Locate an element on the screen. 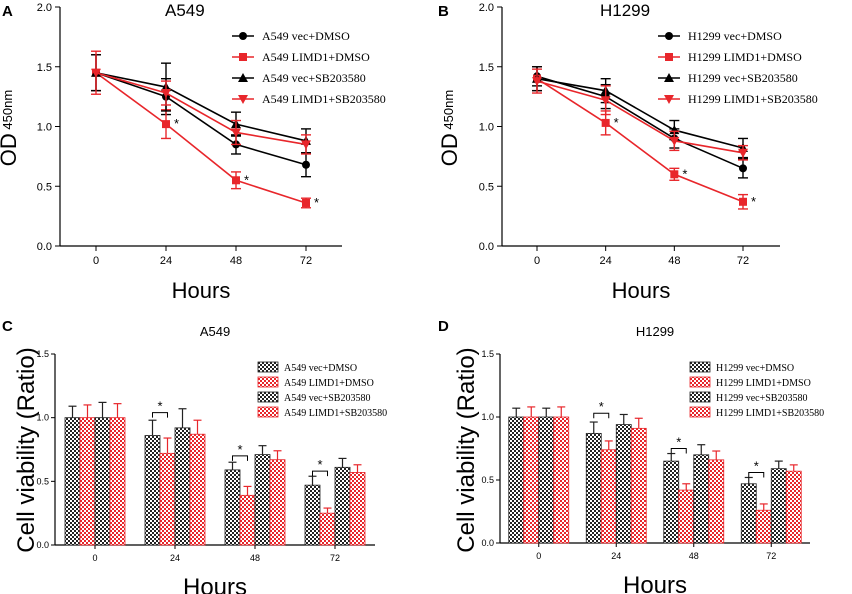  legend-label: A549 vec+SB203580 is located at coordinates (314, 78).